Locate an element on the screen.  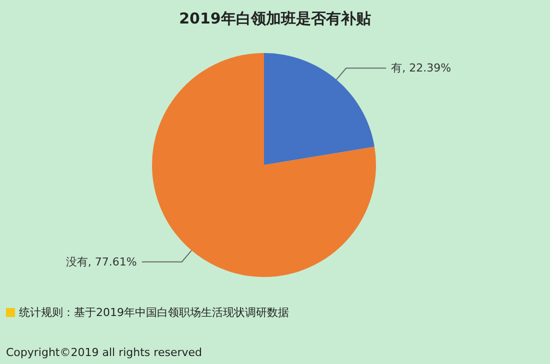
slice-label: 有 is located at coordinates (396, 68).